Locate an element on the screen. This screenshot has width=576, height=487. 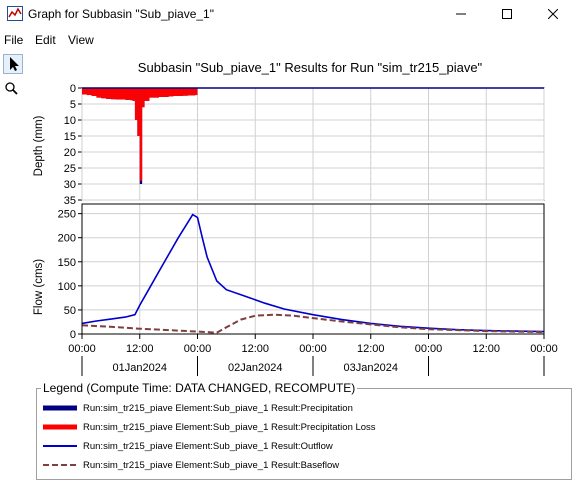
depth-tick-label: 20 is located at coordinates (70, 153).